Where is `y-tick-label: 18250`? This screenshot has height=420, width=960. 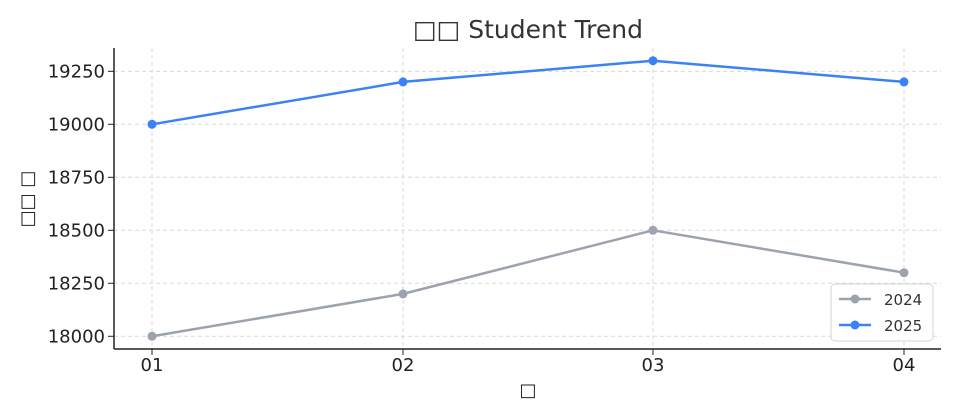 y-tick-label: 18250 is located at coordinates (76, 283).